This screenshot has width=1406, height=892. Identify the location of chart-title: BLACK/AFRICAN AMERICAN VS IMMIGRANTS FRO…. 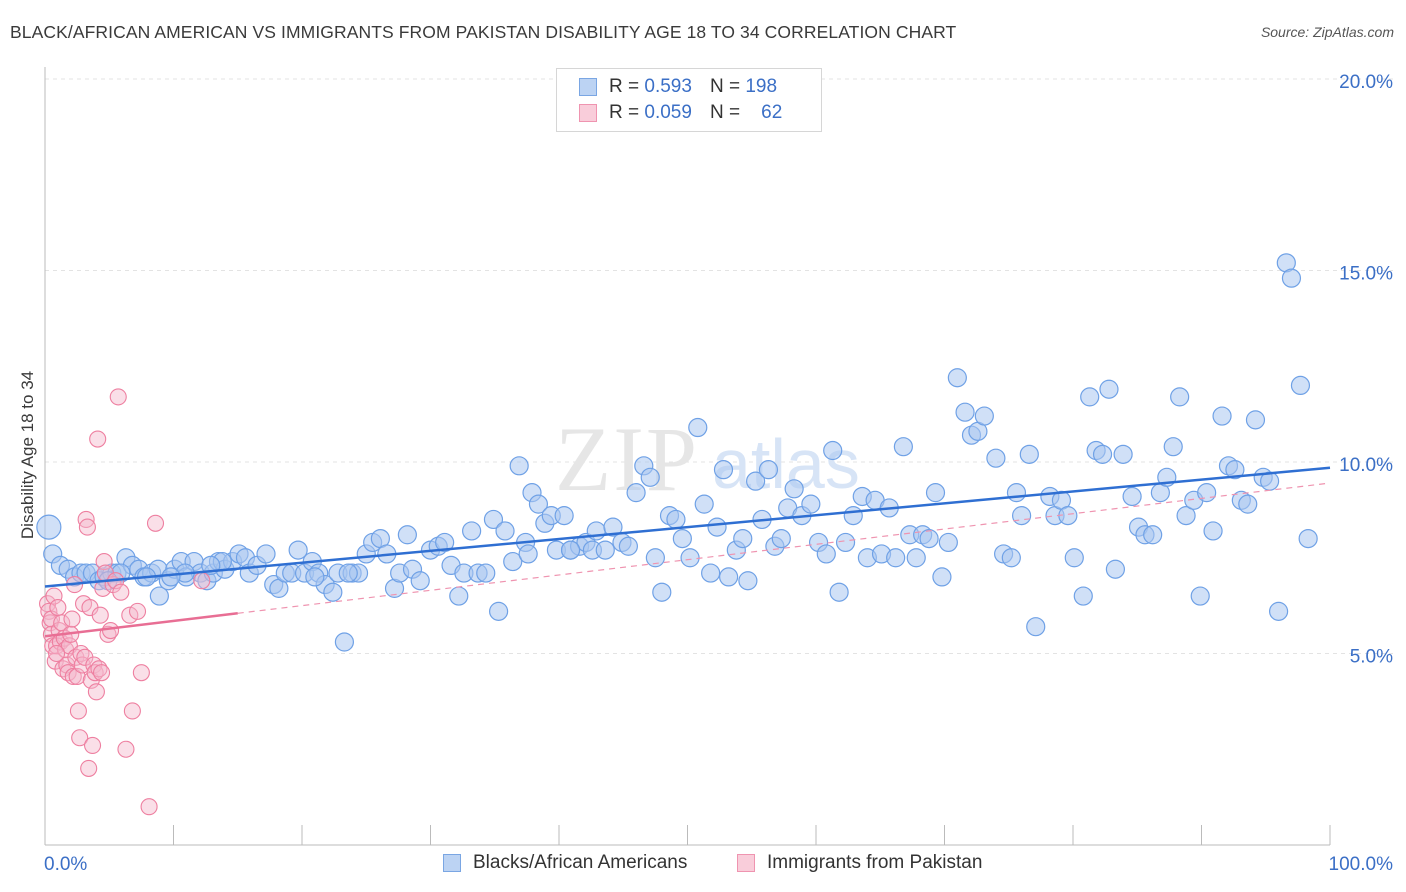
(483, 32).